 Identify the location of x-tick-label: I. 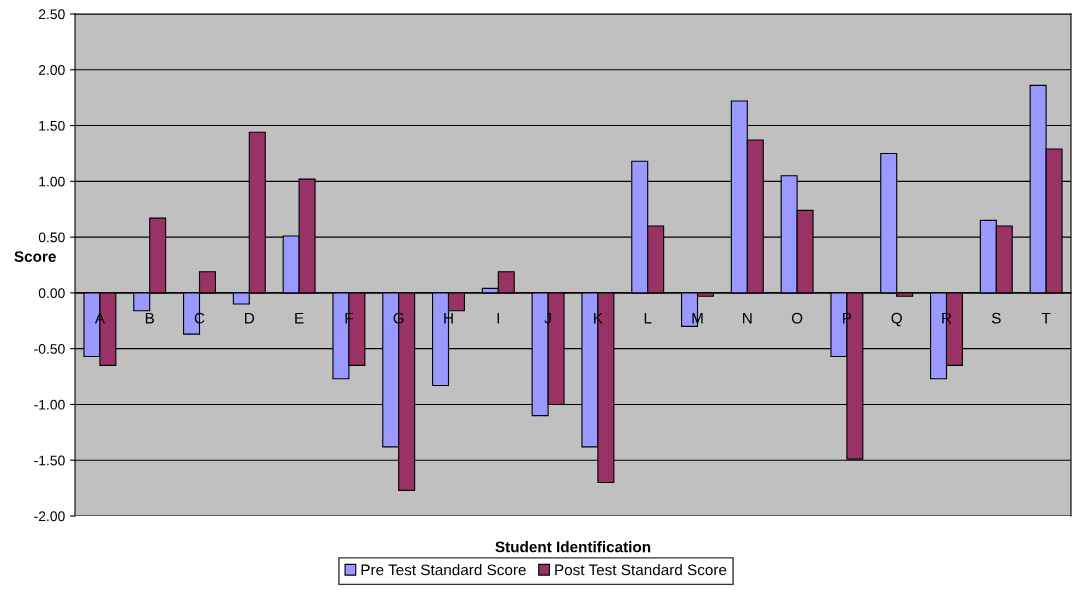
(498, 318).